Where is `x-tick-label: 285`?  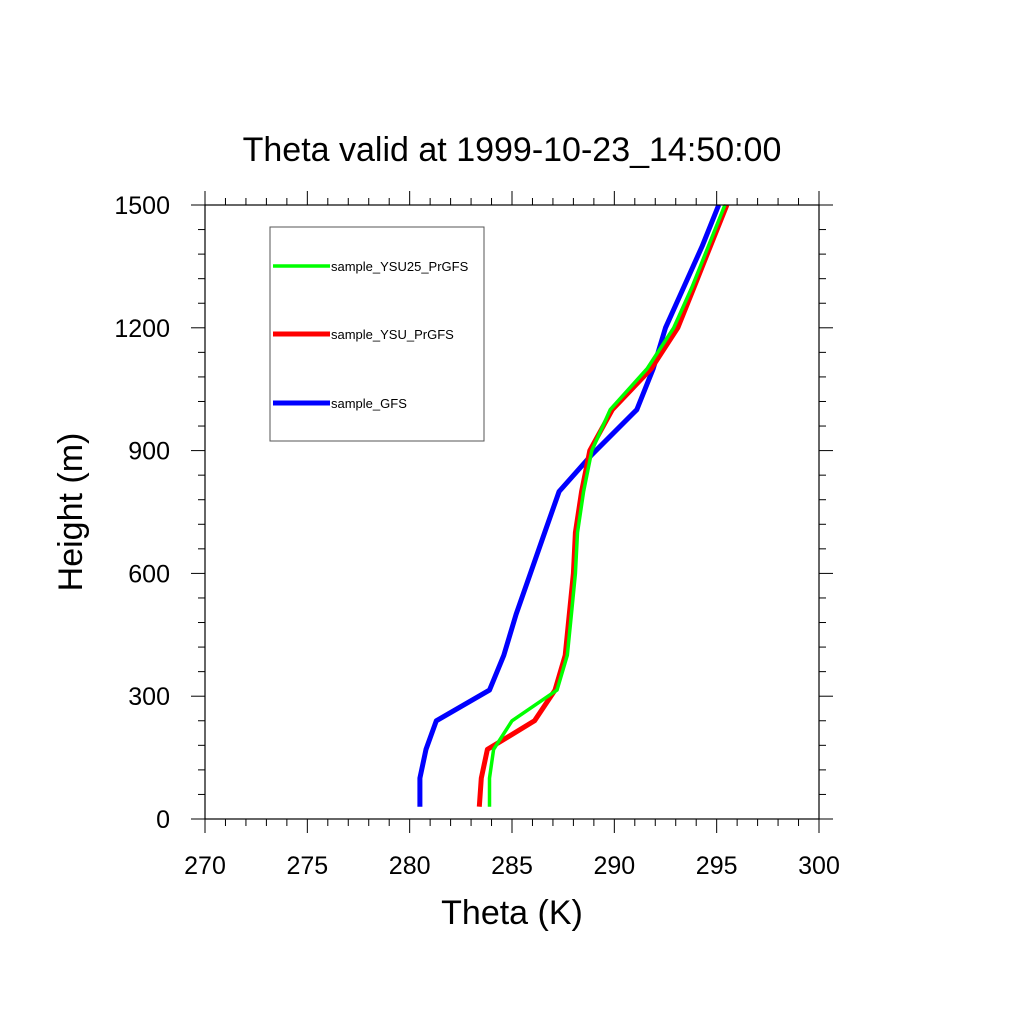
x-tick-label: 285 is located at coordinates (512, 866).